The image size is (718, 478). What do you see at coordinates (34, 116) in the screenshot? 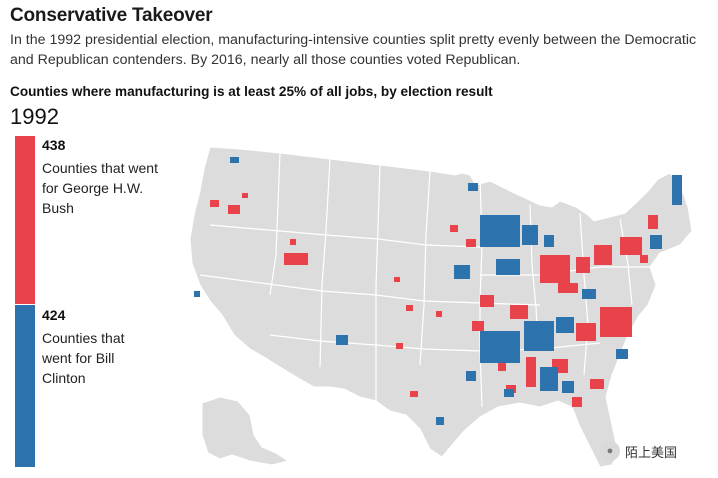
I see `year-label: 1992` at bounding box center [34, 116].